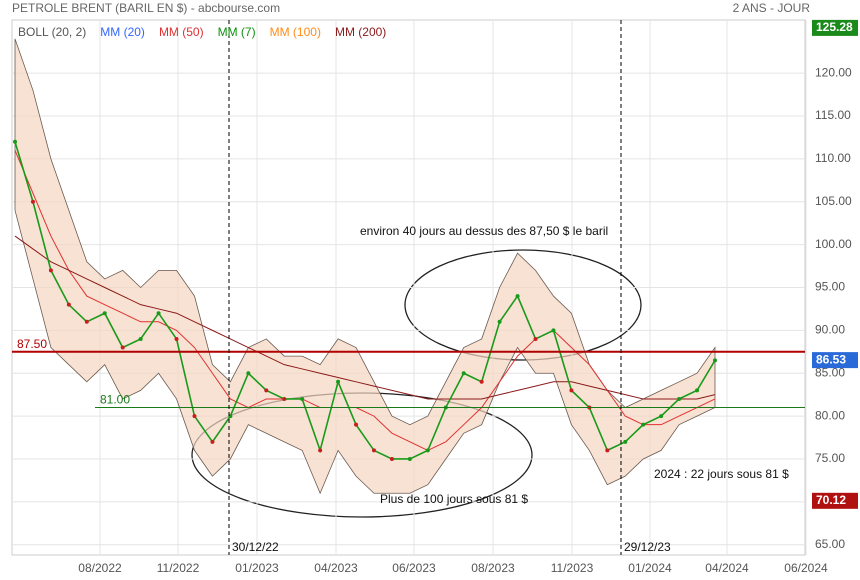 This screenshot has height=580, width=860. What do you see at coordinates (414, 568) in the screenshot?
I see `x-tick-label: 06/2023` at bounding box center [414, 568].